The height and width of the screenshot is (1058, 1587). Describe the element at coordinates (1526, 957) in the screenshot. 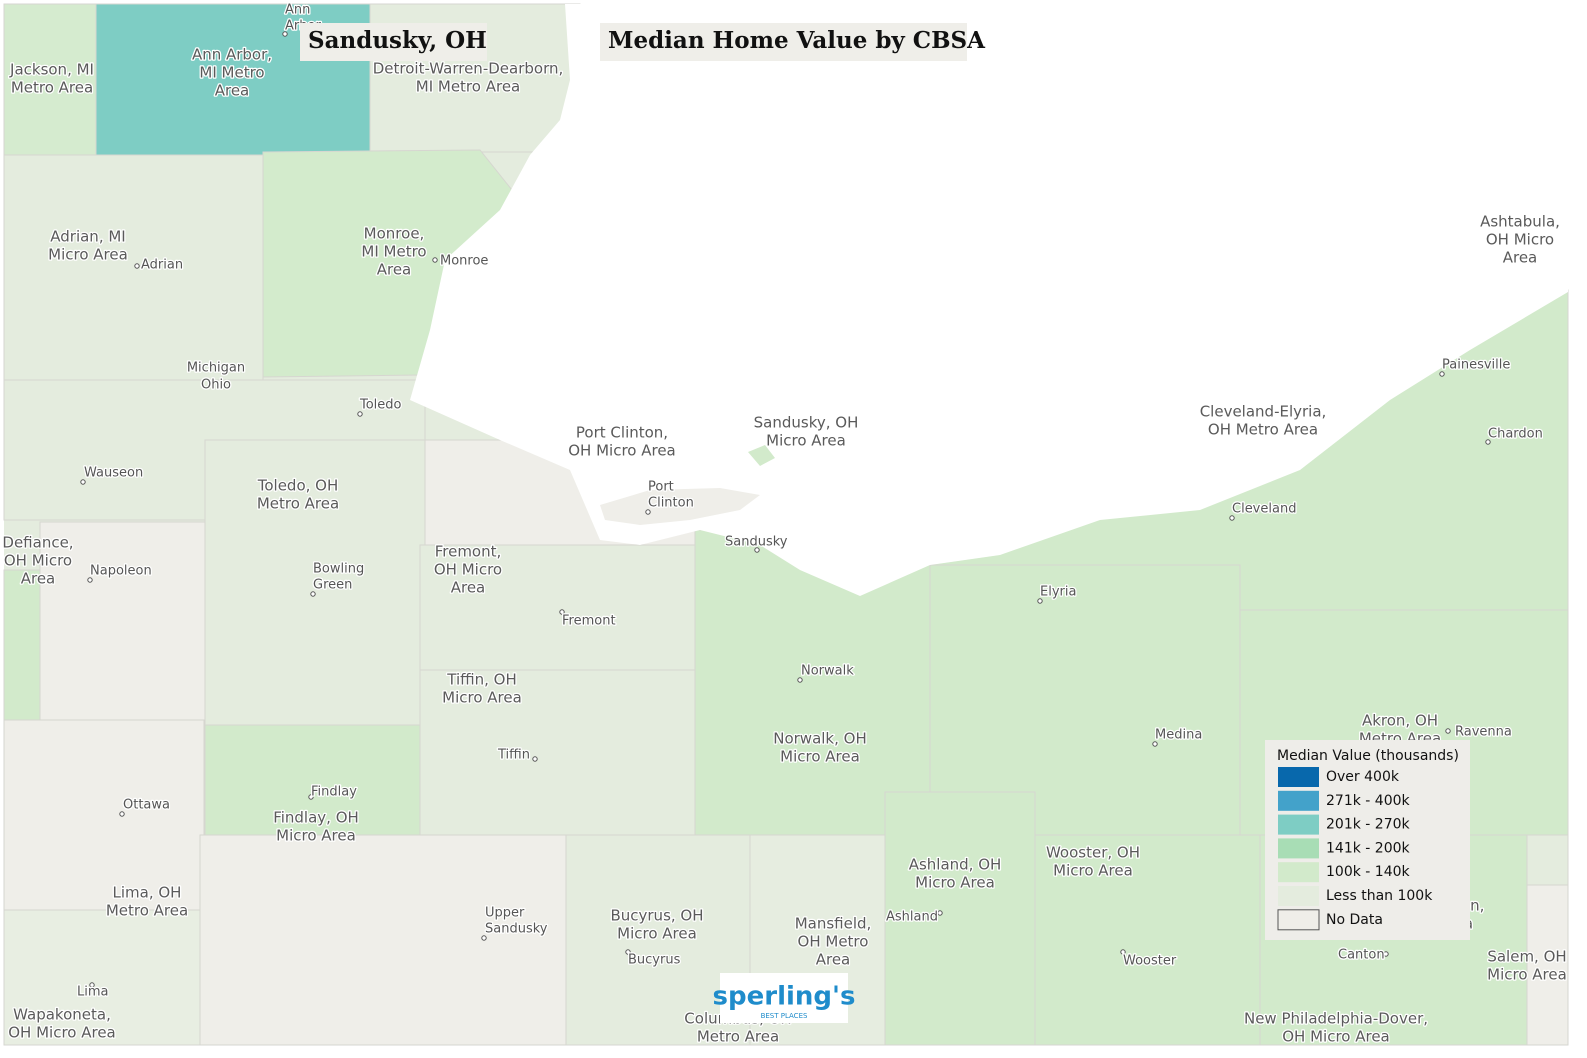

I see `region-label: Salem, OH` at that location.